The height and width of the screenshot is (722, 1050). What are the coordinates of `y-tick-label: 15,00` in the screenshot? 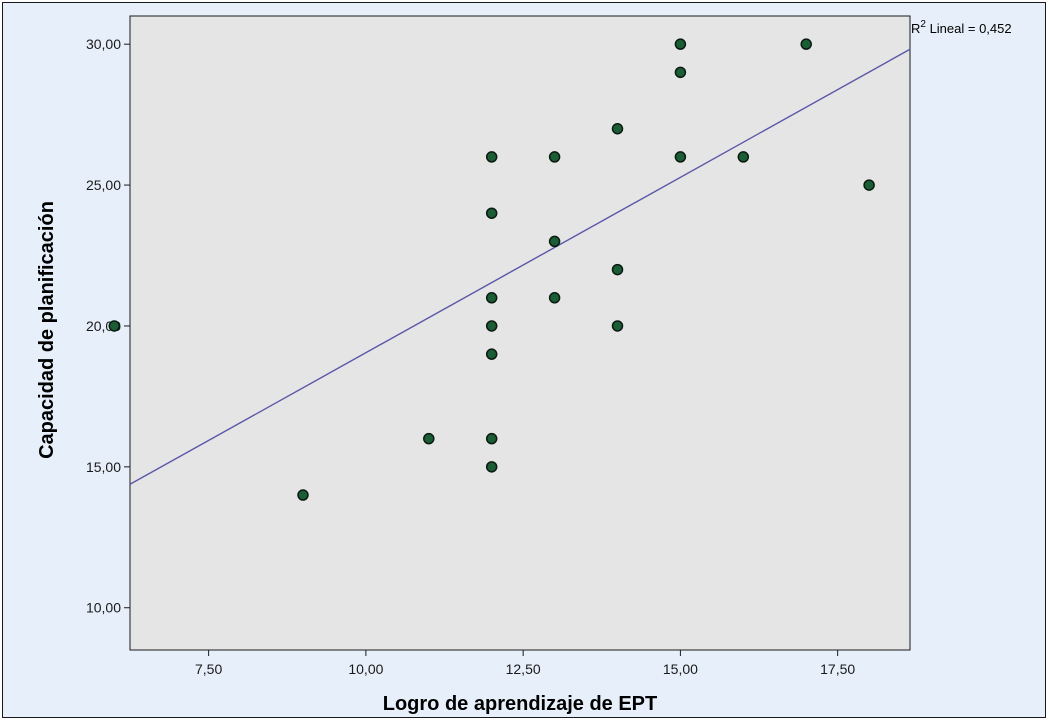 It's located at (103, 467).